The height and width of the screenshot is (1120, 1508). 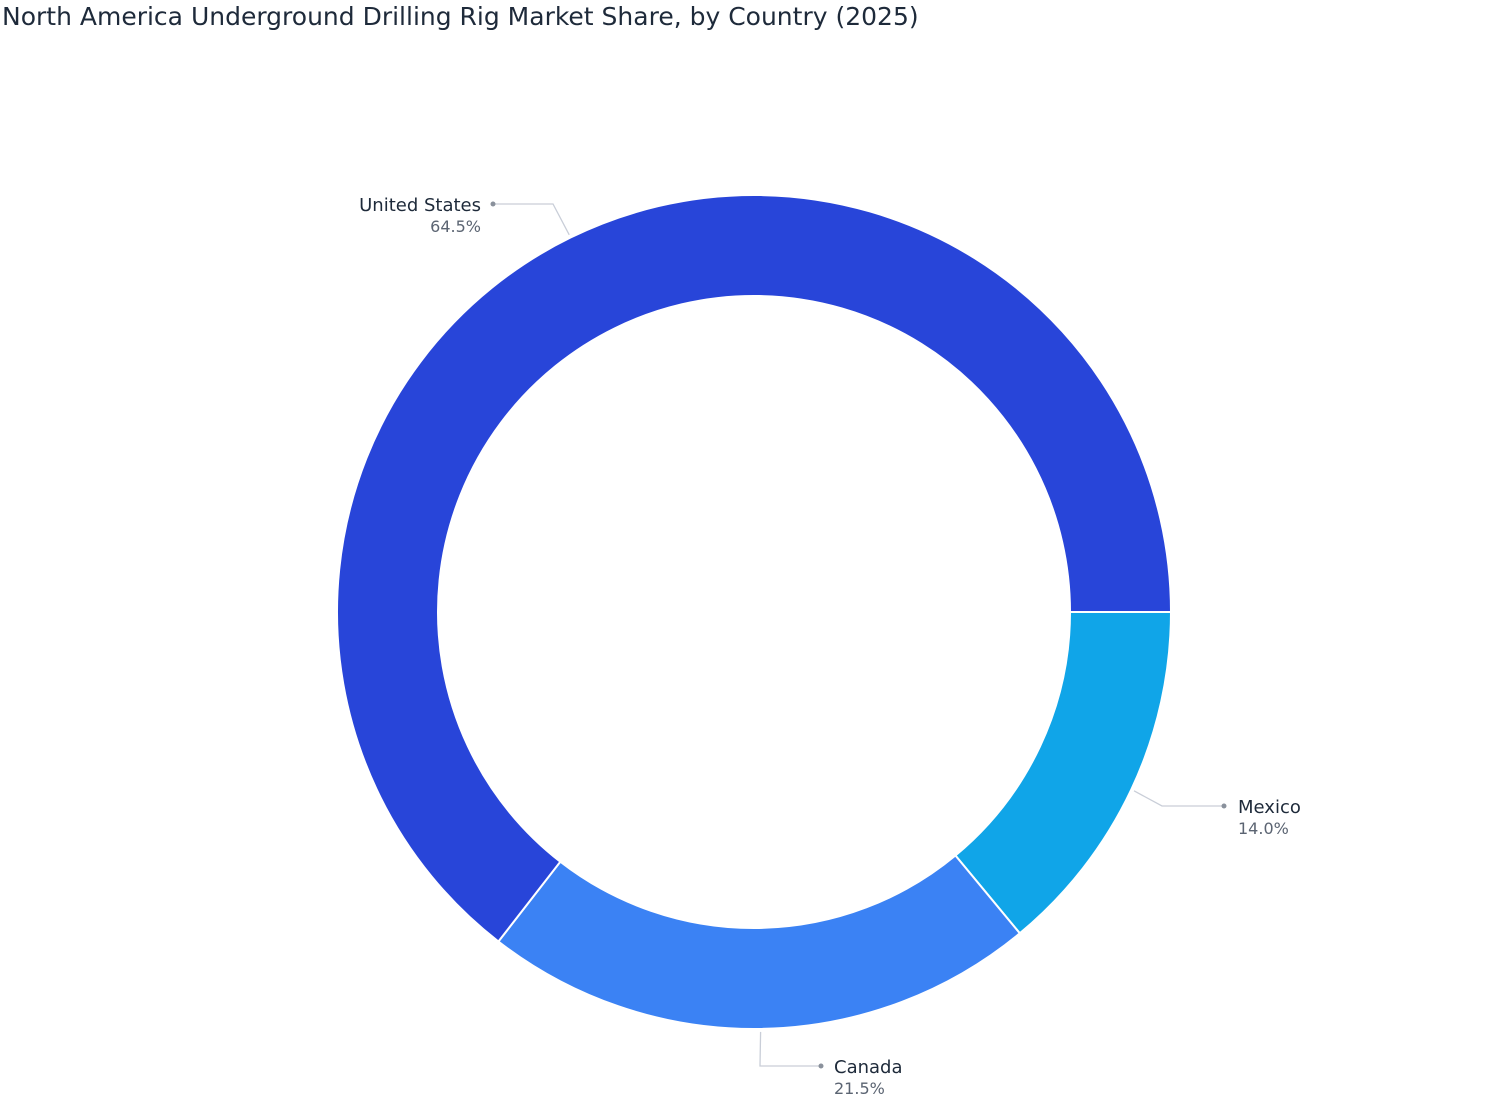 I want to click on connector-dot-canada, so click(x=821, y=1066).